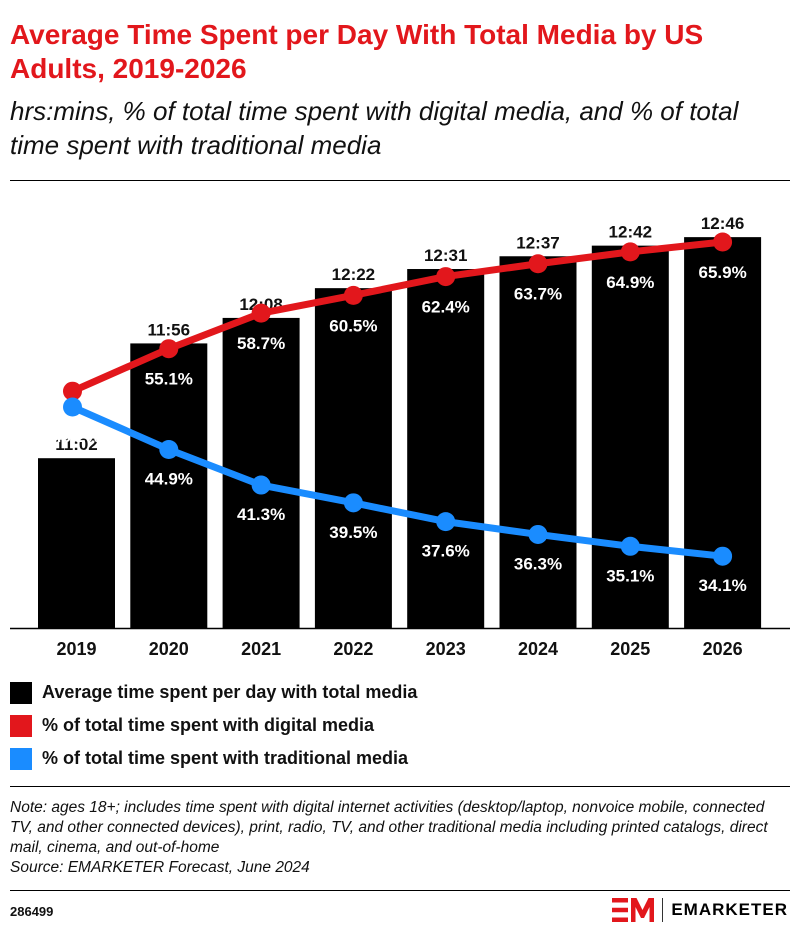  Describe the element at coordinates (261, 343) in the screenshot. I see `data-label: 58.7%` at that location.